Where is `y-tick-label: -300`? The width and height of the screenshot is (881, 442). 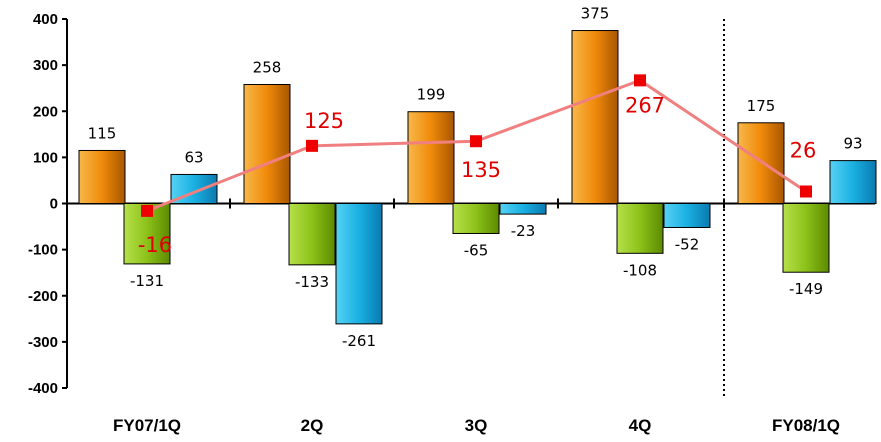 y-tick-label: -300 is located at coordinates (43, 342).